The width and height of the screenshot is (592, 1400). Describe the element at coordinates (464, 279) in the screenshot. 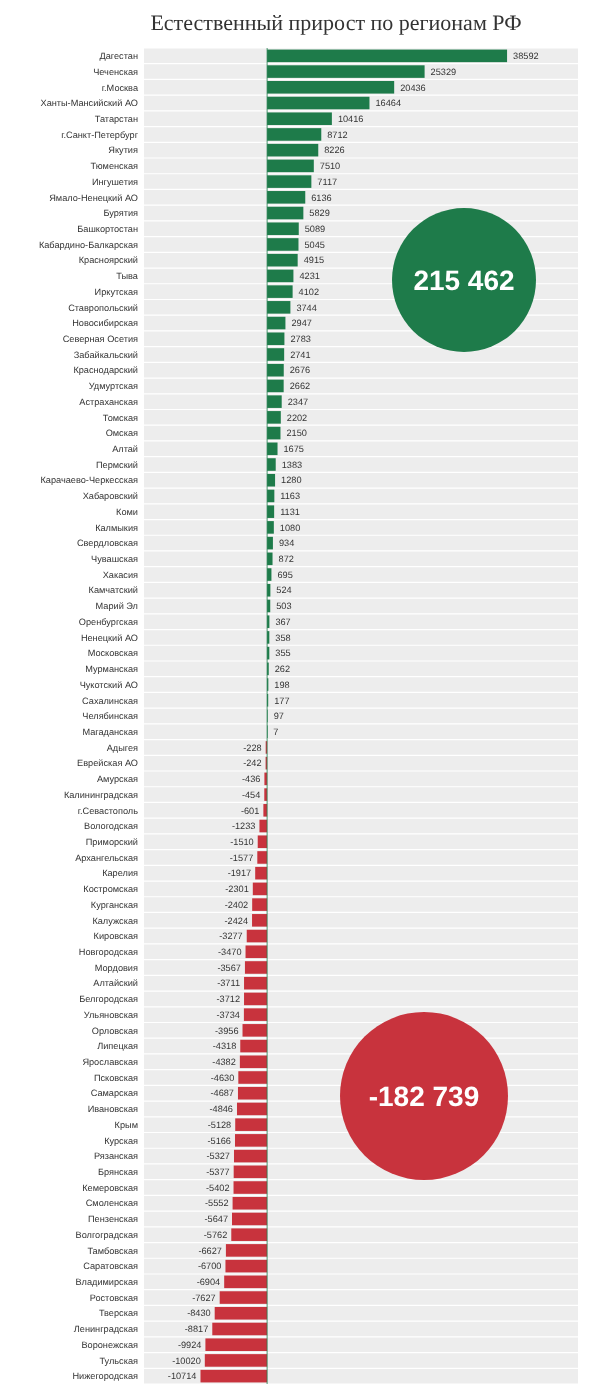

I see `annotation: 215 462` at that location.